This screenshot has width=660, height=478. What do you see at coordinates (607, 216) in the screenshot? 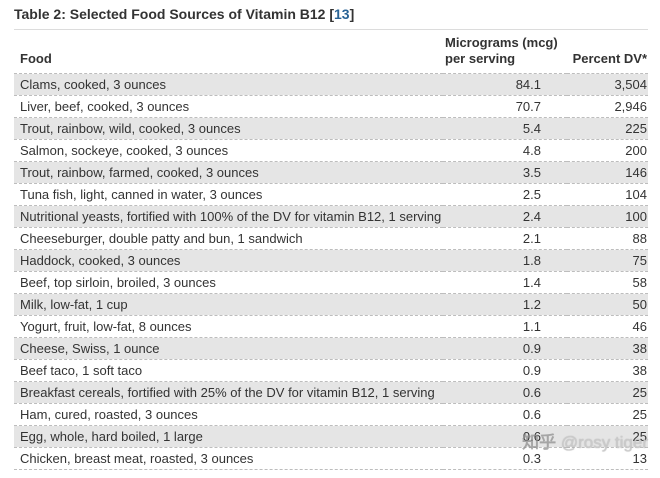
I see `cell-dv: 100` at bounding box center [607, 216].